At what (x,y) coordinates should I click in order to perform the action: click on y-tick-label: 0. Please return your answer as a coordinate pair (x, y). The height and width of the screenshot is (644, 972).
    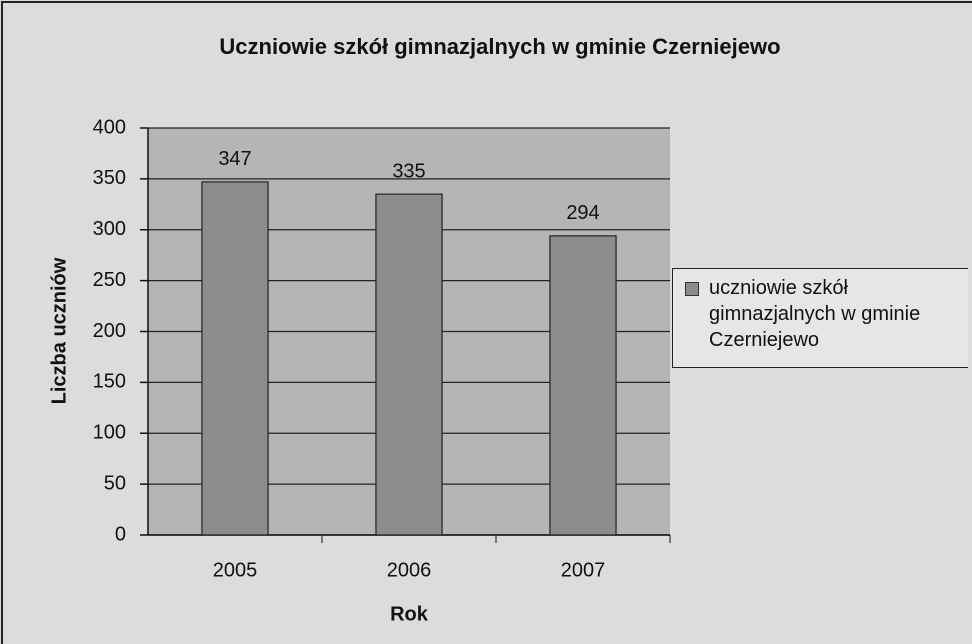
    Looking at the image, I should click on (120, 534).